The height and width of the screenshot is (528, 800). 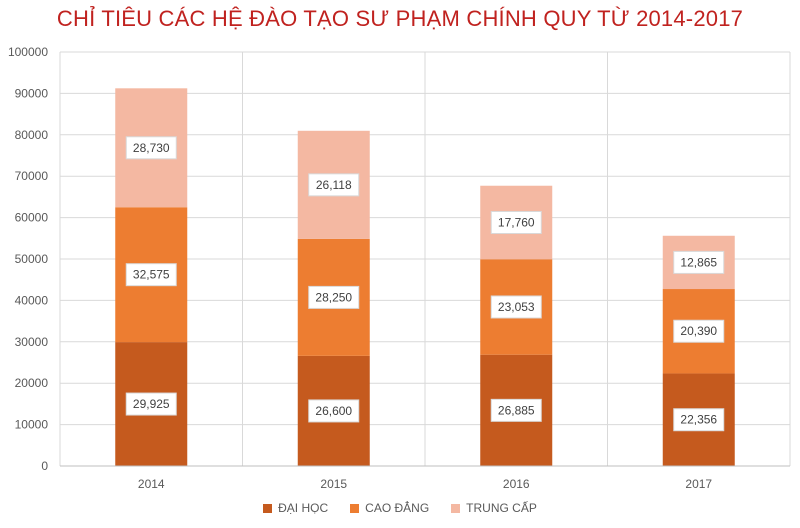 I want to click on data-label: 26,600, so click(x=333, y=411).